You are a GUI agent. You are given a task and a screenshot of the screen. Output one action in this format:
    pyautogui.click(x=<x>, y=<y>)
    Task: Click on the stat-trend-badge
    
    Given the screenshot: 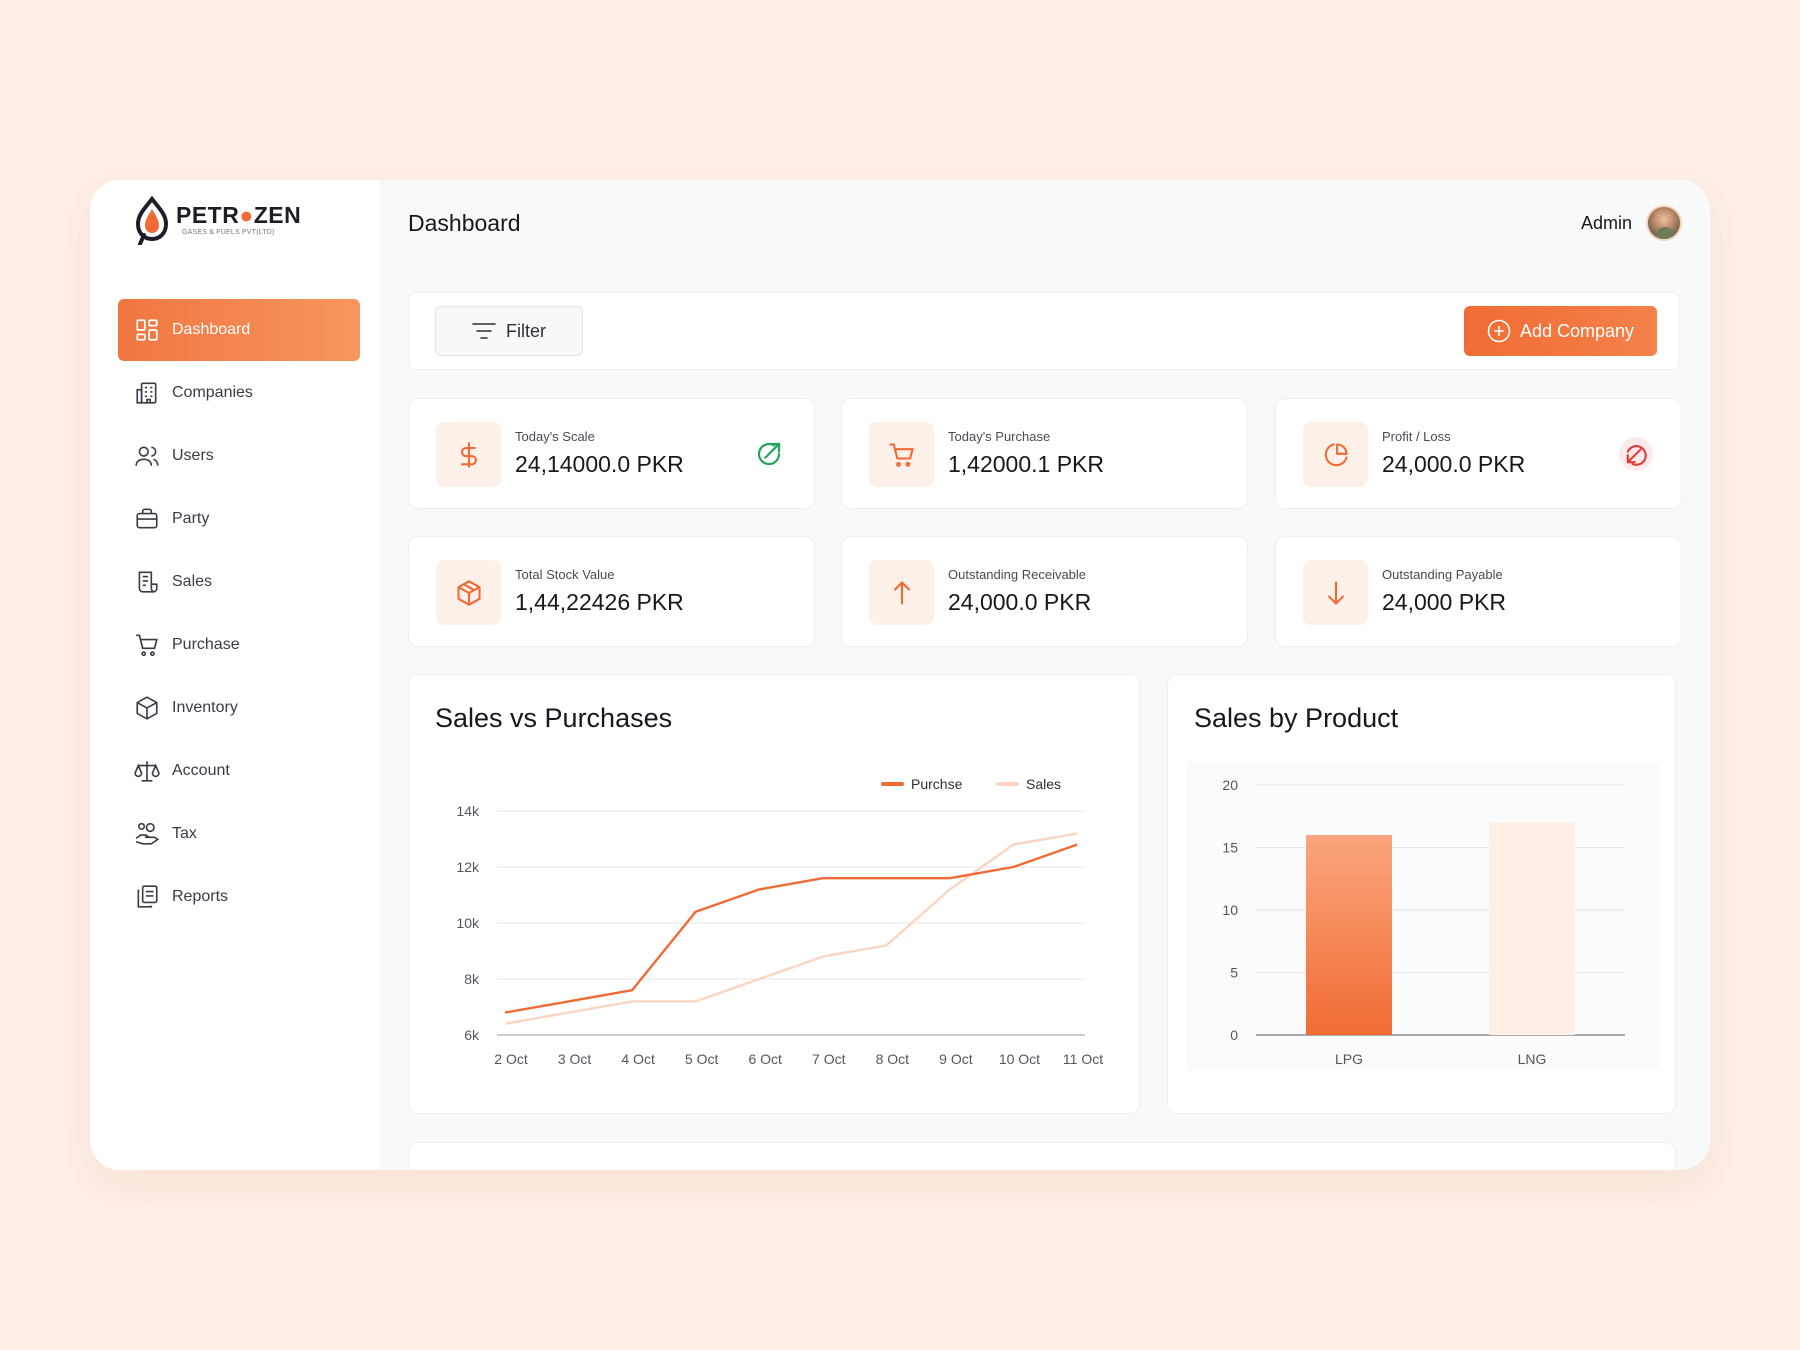 What is the action you would take?
    pyautogui.click(x=769, y=454)
    